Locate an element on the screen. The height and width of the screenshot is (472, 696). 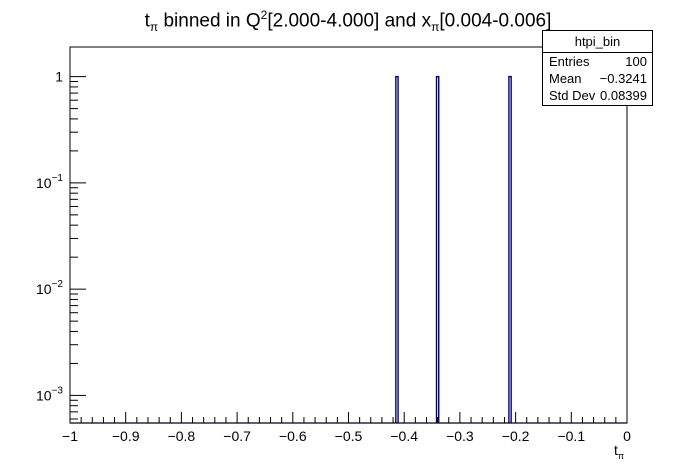
stats-value: −0.3241 is located at coordinates (623, 78).